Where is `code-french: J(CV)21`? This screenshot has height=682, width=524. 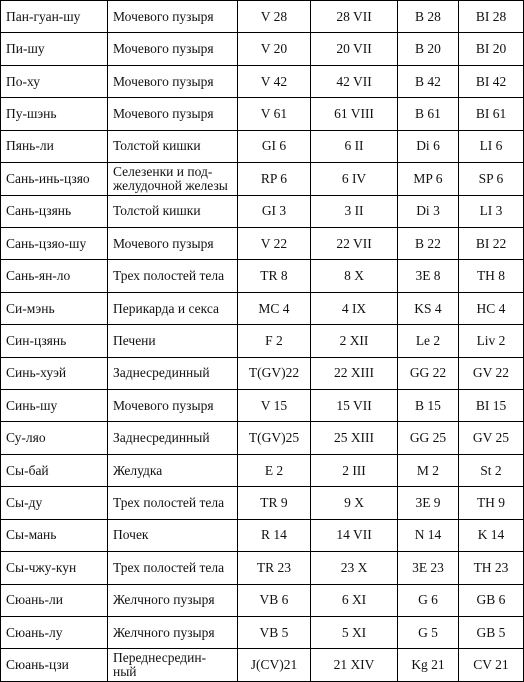
code-french: J(CV)21 is located at coordinates (274, 665).